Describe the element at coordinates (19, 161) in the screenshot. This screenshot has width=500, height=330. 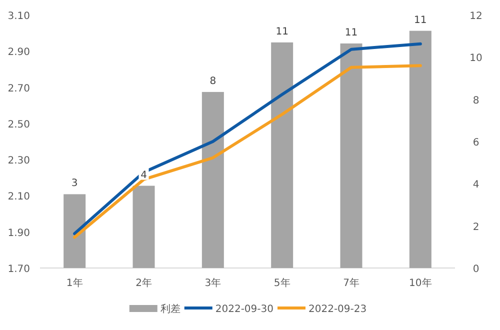
I see `y-tick-label: 2.30` at that location.